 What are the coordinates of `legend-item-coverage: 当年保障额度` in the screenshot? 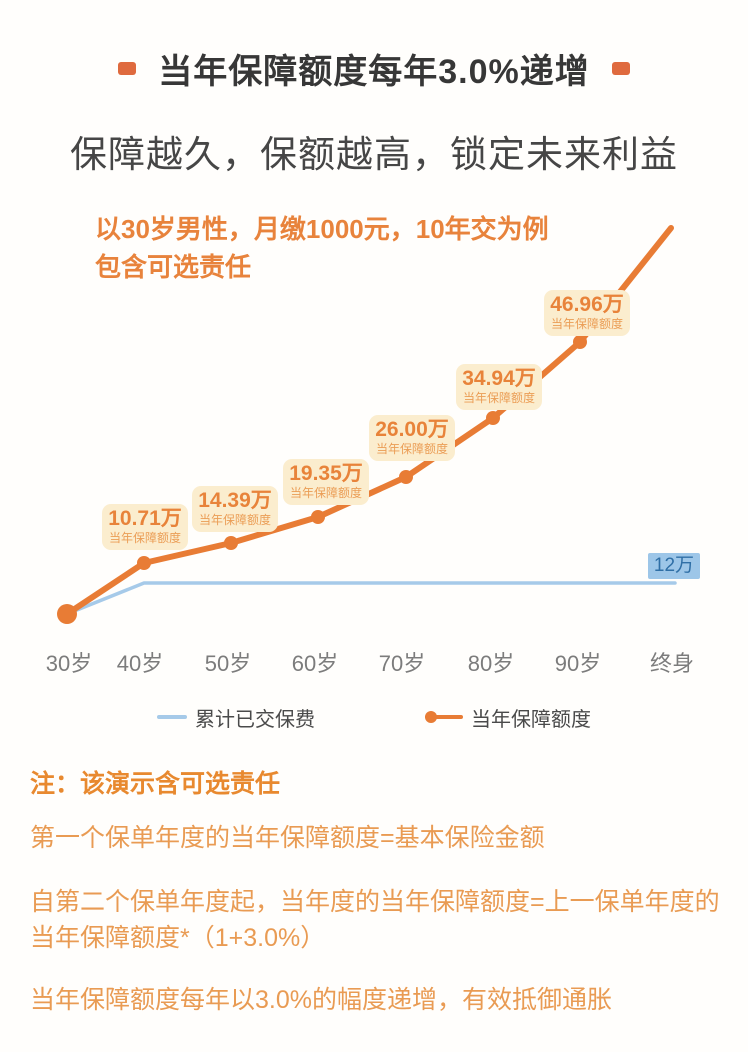 It's located at (508, 717).